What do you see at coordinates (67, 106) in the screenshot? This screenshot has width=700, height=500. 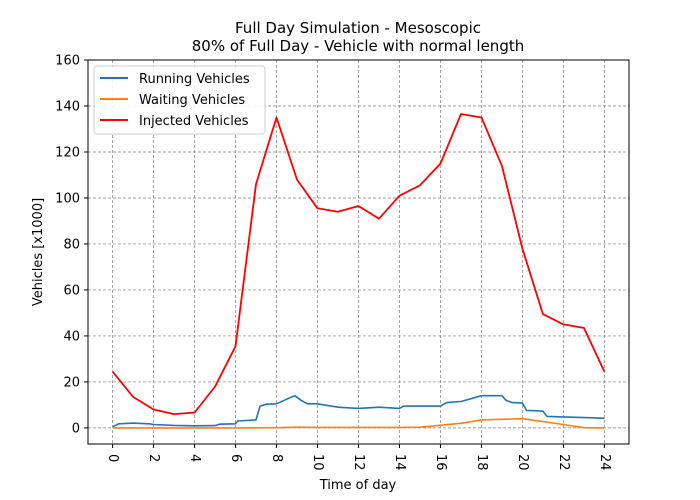 I see `y-tick-label: 140` at bounding box center [67, 106].